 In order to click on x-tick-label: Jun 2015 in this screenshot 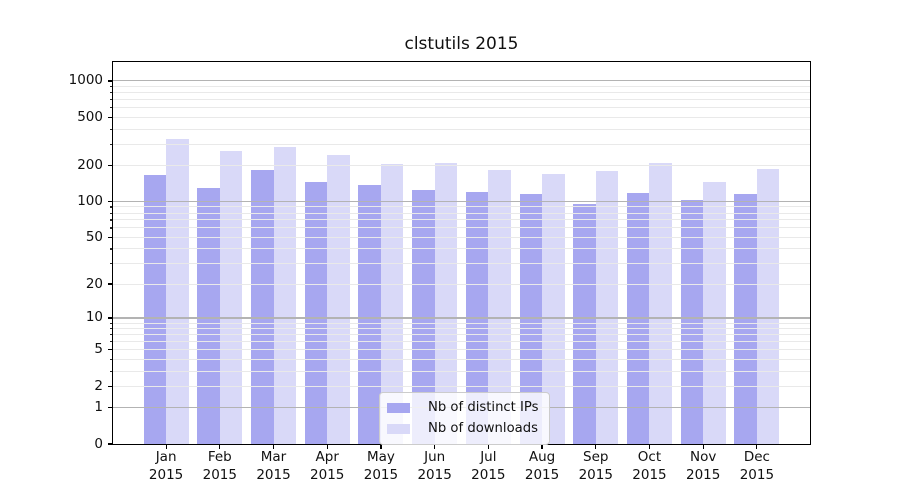, I will do `click(434, 466)`.